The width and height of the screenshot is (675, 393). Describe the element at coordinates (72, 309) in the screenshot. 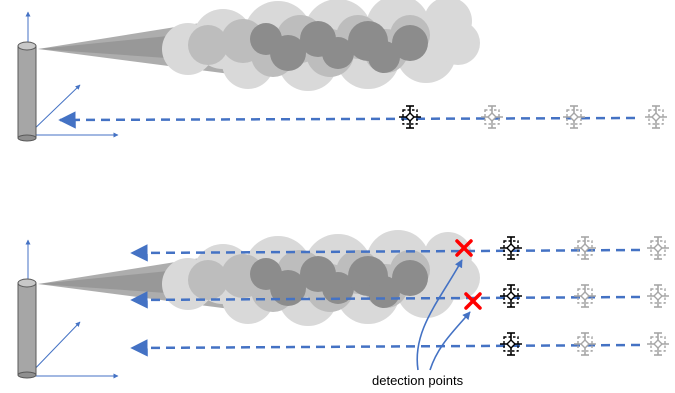

I see `axes-bottom` at that location.